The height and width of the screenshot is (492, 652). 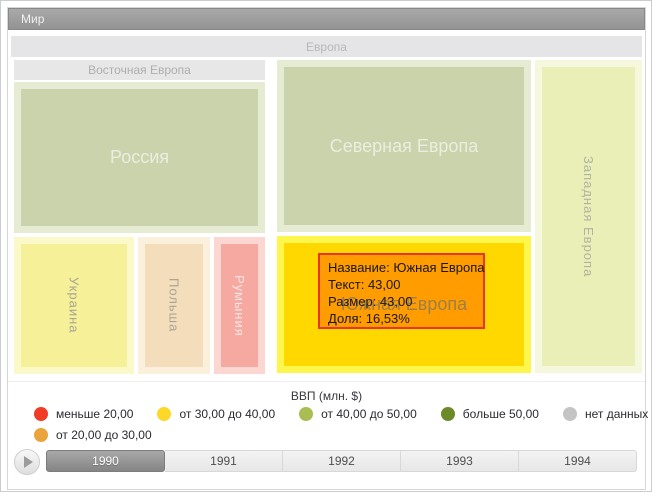 I want to click on node-label-northern-europe: Северная Европа, so click(x=404, y=145).